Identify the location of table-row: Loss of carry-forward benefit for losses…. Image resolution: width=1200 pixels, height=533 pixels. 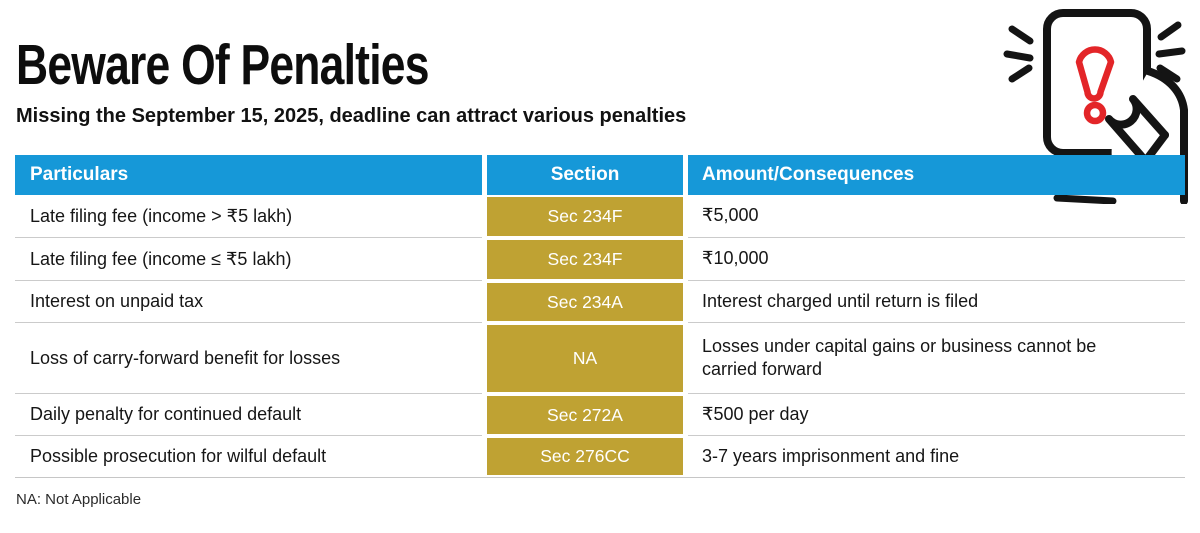
(600, 358).